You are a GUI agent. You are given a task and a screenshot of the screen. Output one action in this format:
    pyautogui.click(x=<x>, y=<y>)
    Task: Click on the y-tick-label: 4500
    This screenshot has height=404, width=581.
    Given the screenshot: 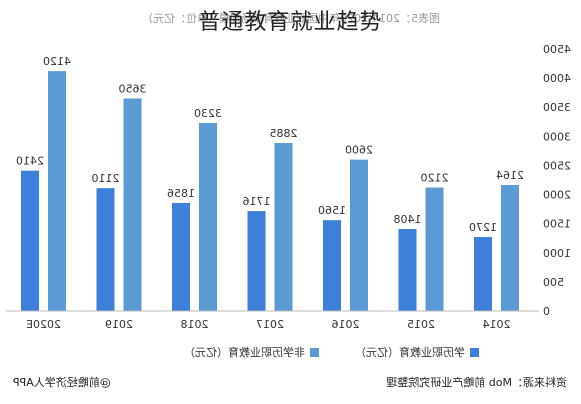 What is the action you would take?
    pyautogui.click(x=557, y=49)
    